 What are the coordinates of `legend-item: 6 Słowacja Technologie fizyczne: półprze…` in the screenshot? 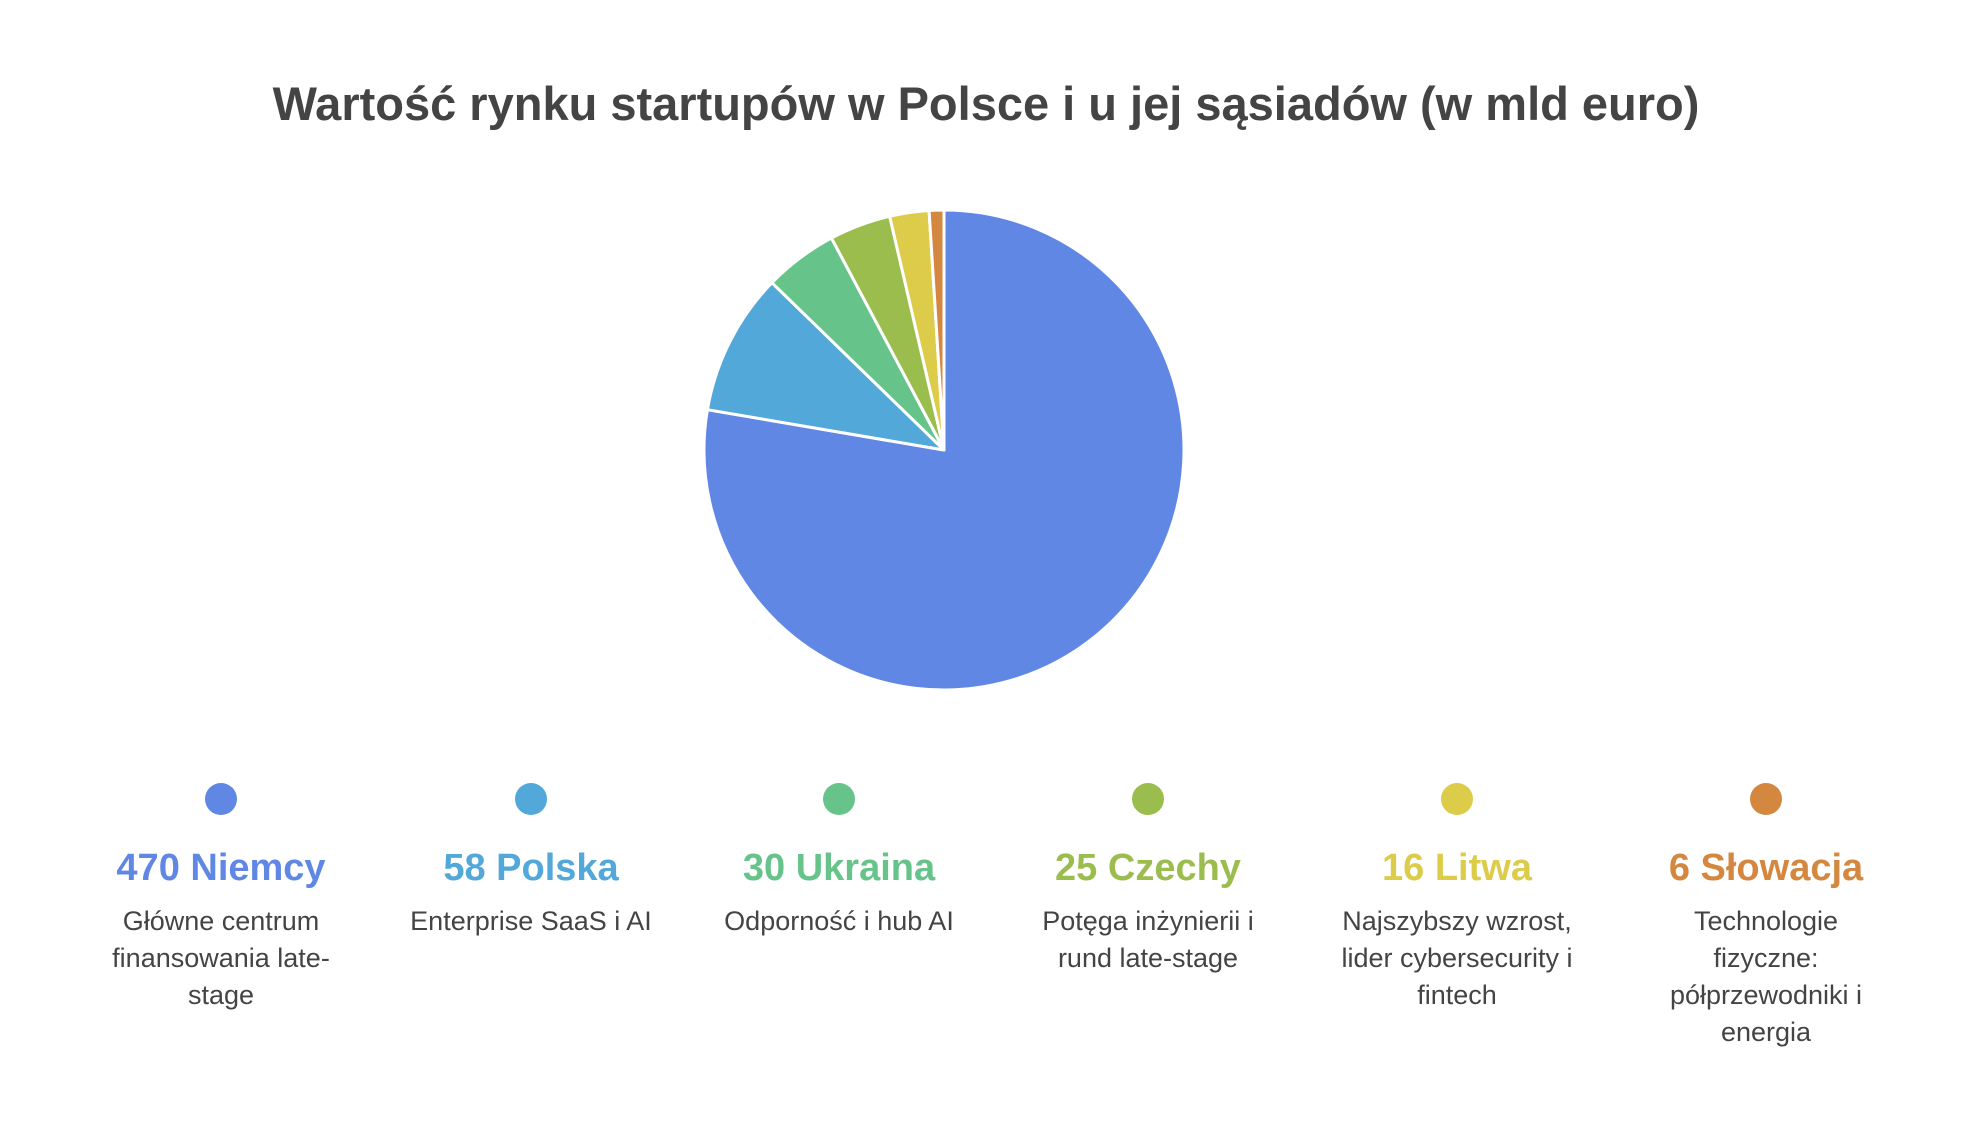 It's located at (1766, 917).